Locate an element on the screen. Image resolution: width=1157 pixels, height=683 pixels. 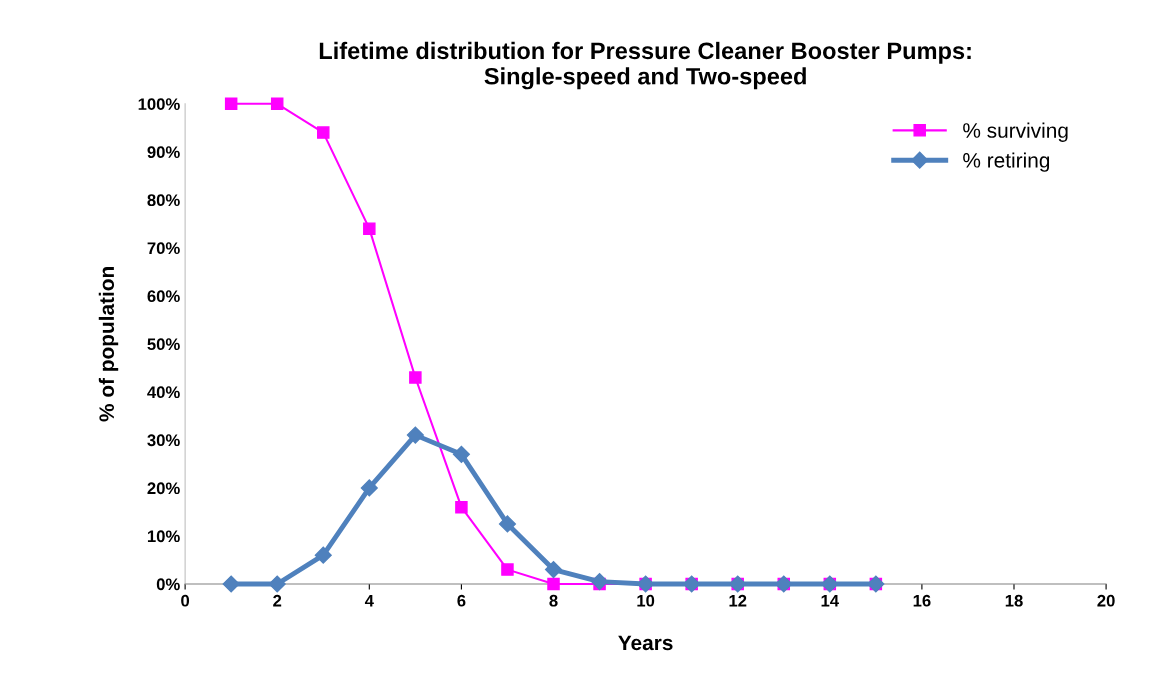
y-tick-label: 70% is located at coordinates (163, 248).